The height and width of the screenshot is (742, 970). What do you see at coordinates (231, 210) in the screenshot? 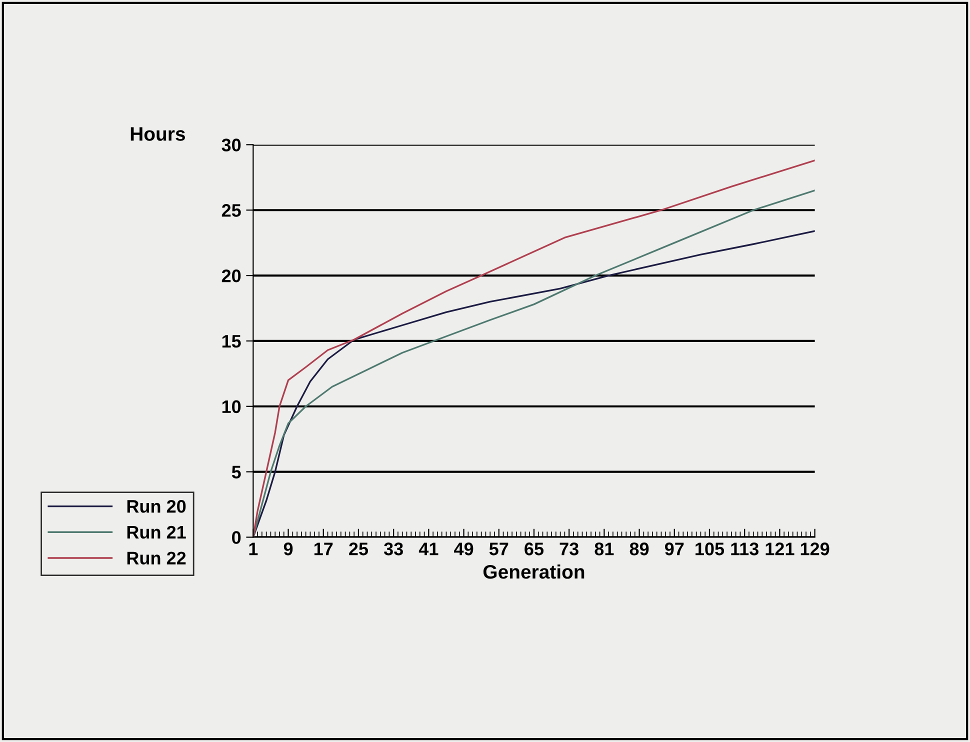
I see `y-tick-label: 25` at bounding box center [231, 210].